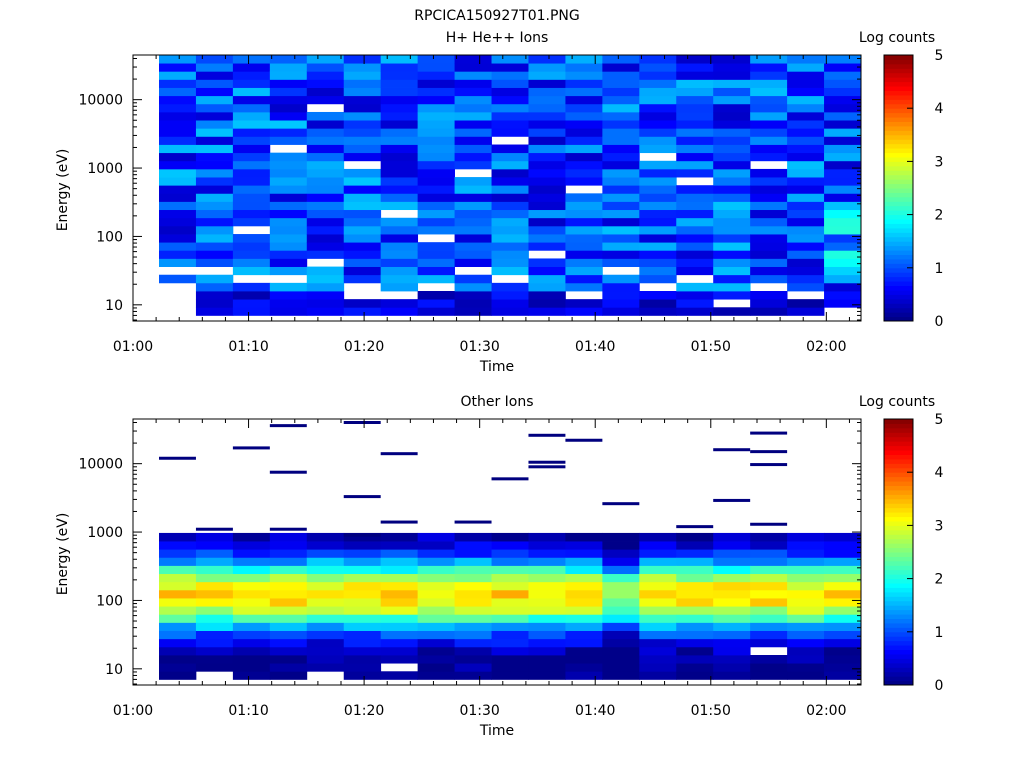  I want to click on colorbar-tick-label: 3, so click(939, 526).